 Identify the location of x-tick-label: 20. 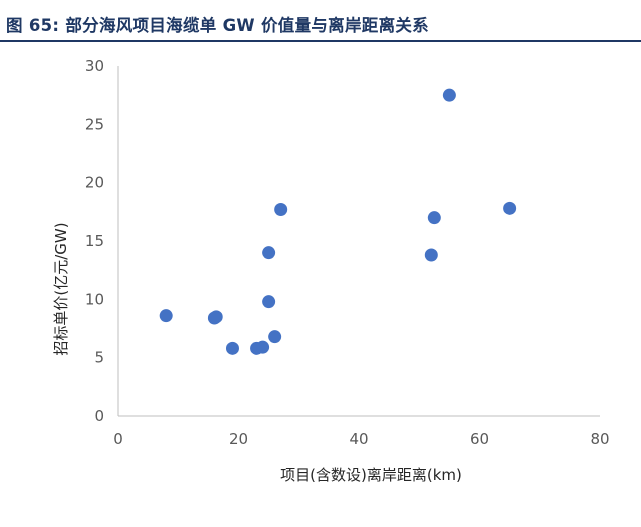
(238, 439).